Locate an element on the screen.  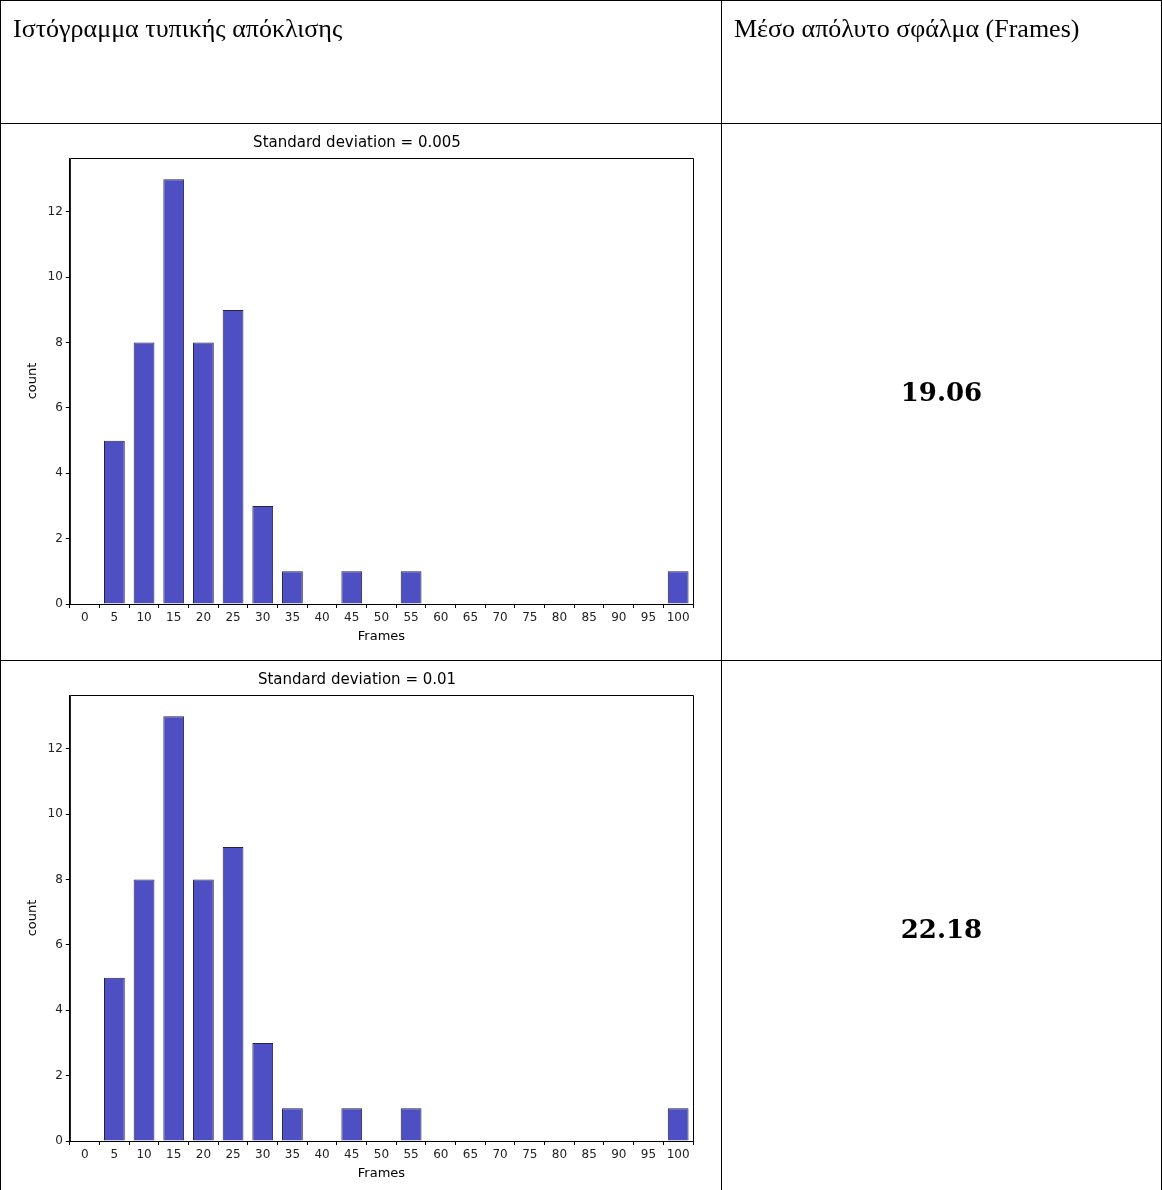
chart-title: Standard deviation = 0.005 is located at coordinates (357, 141).